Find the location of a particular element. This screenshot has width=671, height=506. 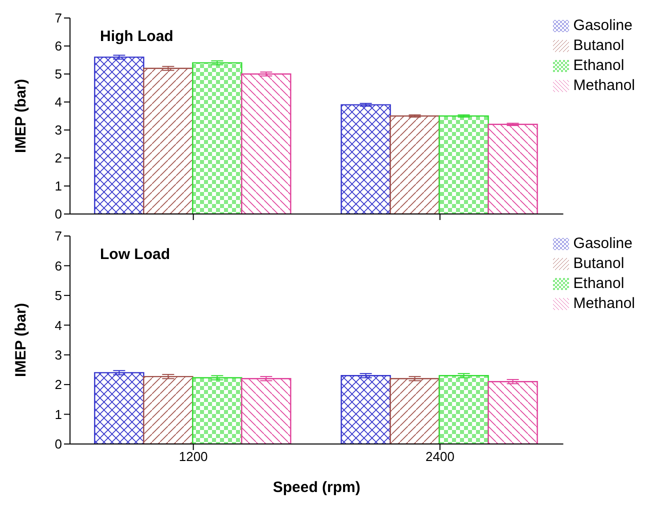

x-tick-label: 2400 is located at coordinates (440, 456).